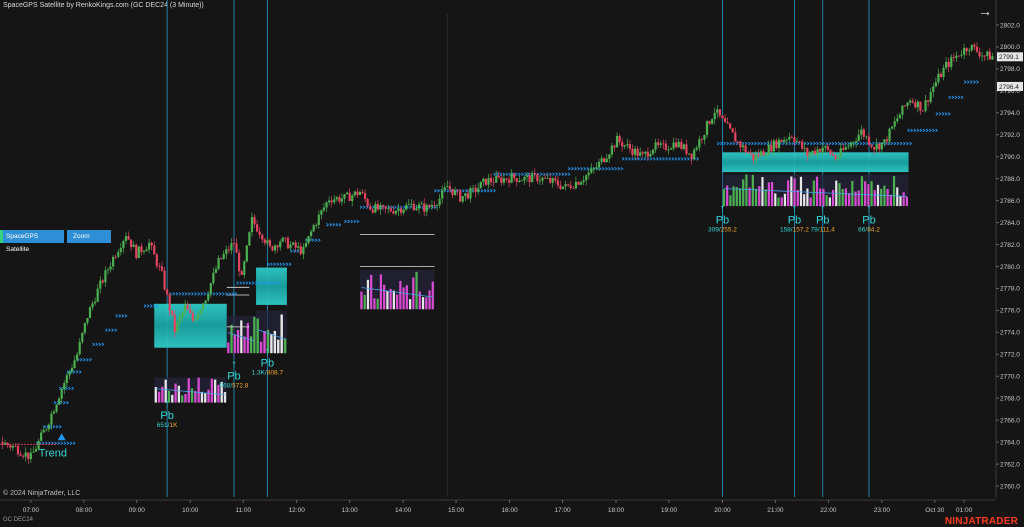 The height and width of the screenshot is (527, 1024). Describe the element at coordinates (456, 510) in the screenshot. I see `time-tick-label: 15:00` at that location.